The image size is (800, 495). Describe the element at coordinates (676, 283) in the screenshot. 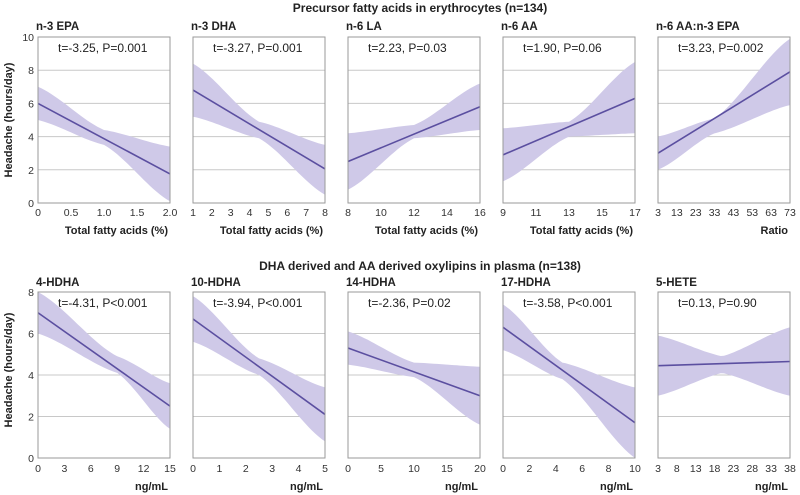

I see `panel-title: 5-HETE` at that location.